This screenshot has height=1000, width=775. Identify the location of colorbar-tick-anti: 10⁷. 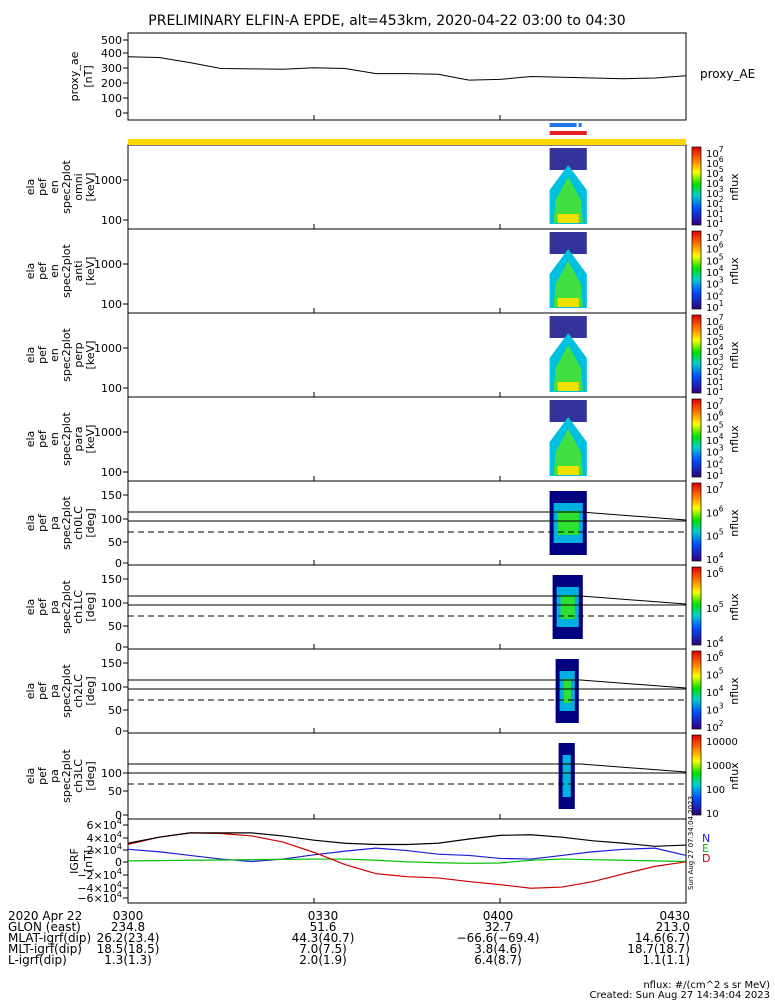
(715, 236).